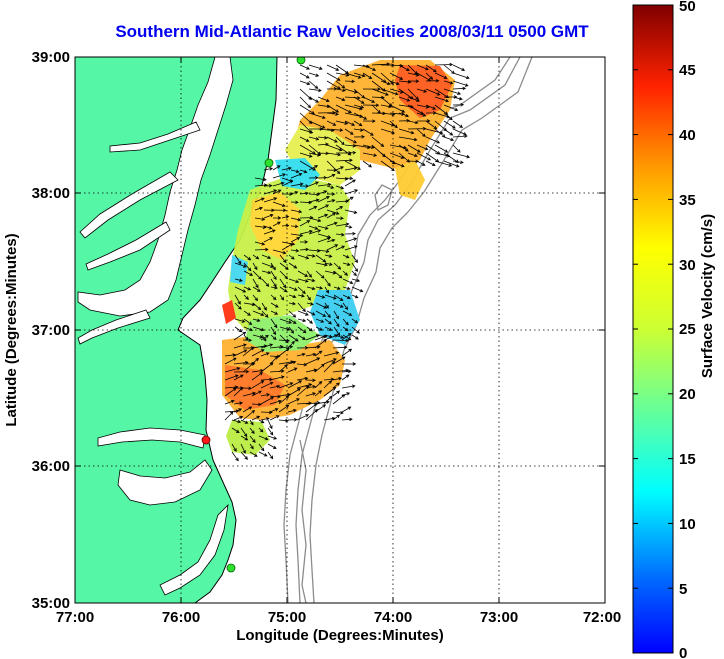  I want to click on y-axis-label: Latitude (Degrees:Minutes), so click(11, 329).